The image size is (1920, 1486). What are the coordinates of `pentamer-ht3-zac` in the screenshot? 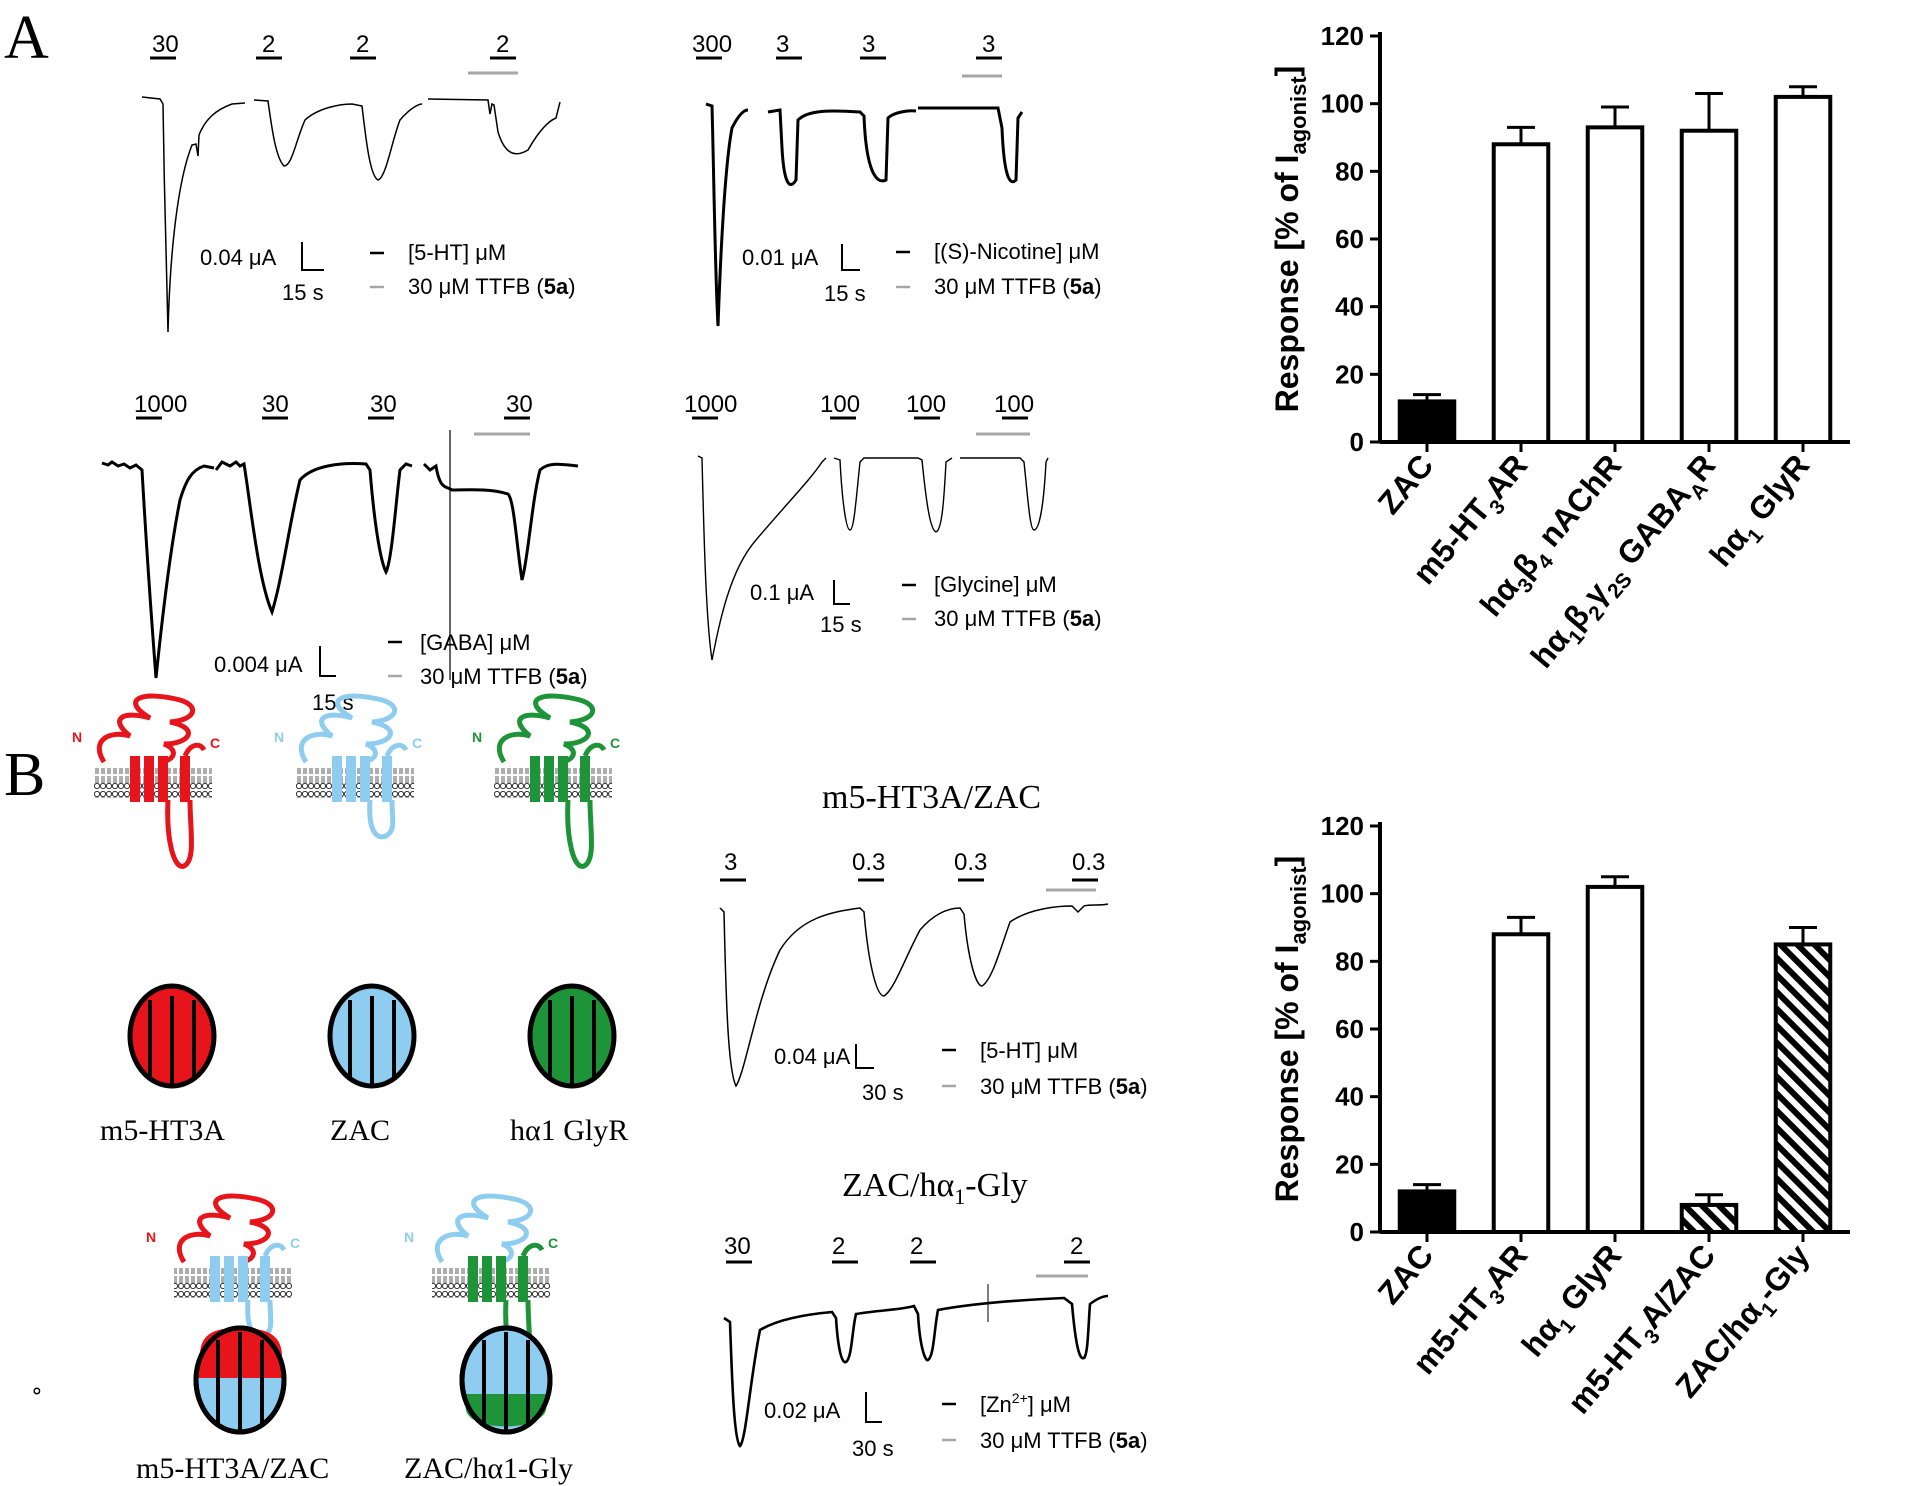 It's located at (240, 1380).